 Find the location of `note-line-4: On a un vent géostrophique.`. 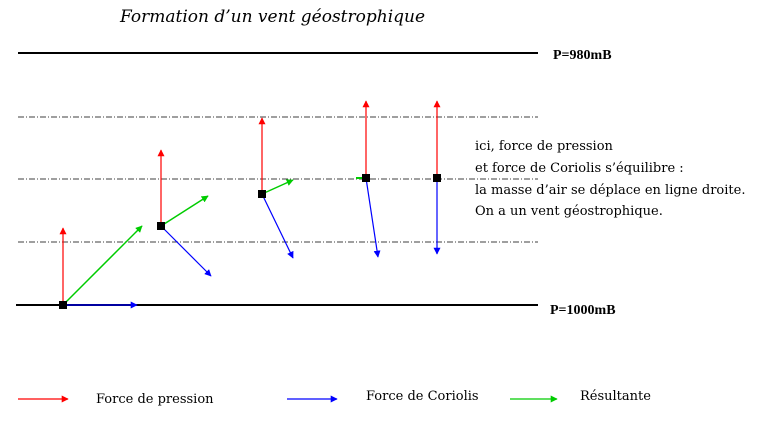

note-line-4: On a un vent géostrophique. is located at coordinates (569, 211).